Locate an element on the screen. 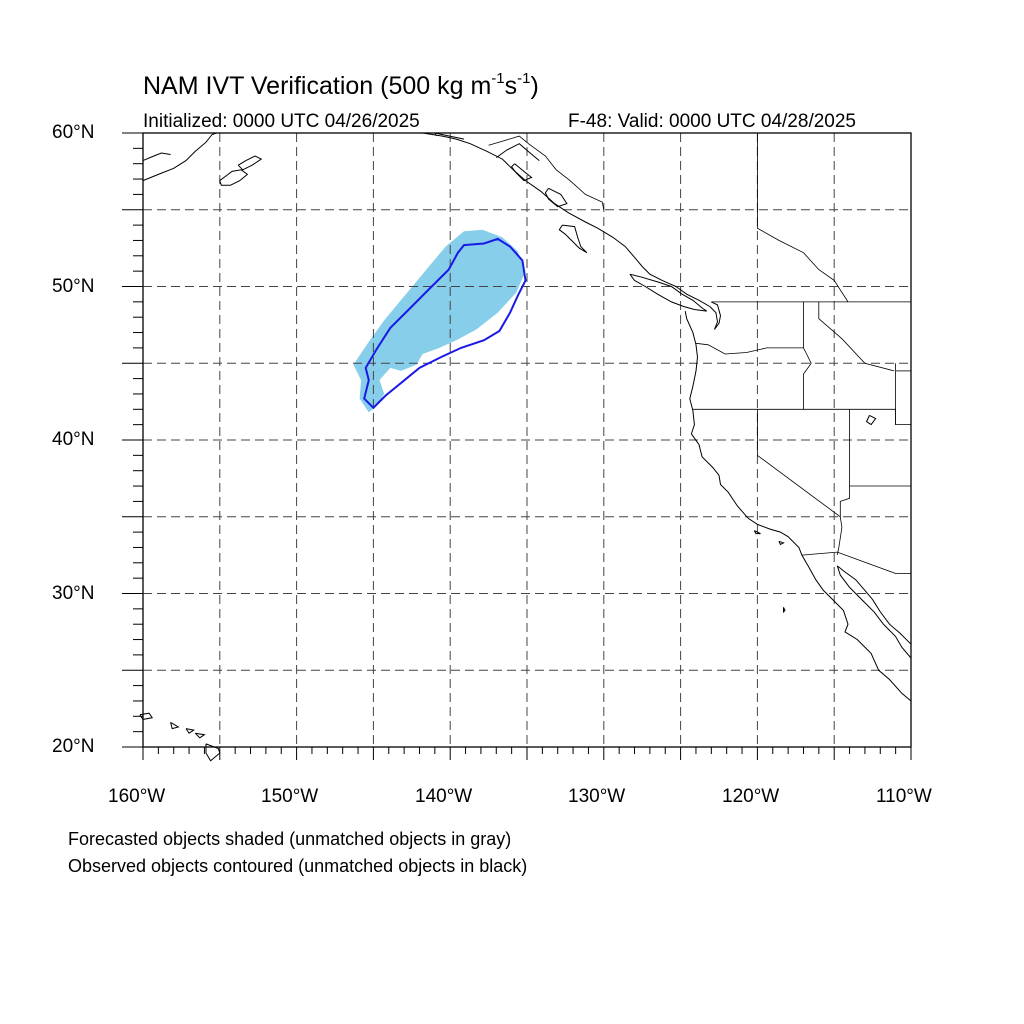 The height and width of the screenshot is (1024, 1024). lon-label-140w: 140°W is located at coordinates (444, 796).